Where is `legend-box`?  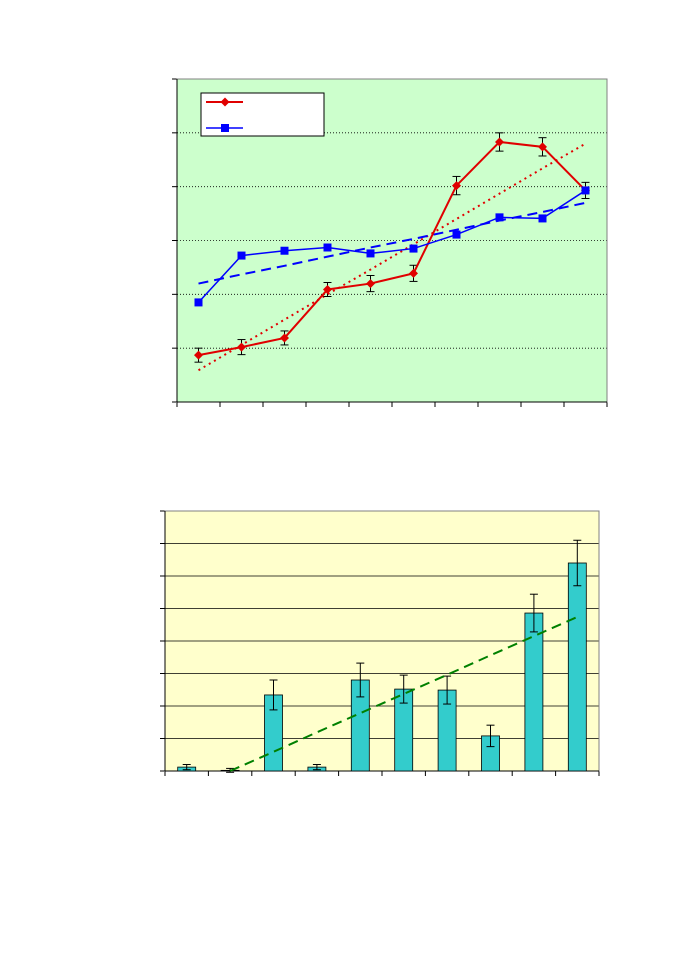 legend-box is located at coordinates (262, 114).